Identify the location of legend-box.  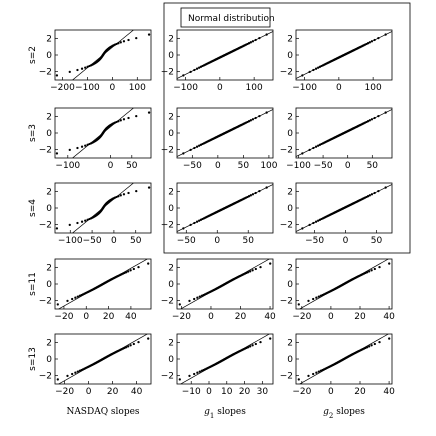
(225, 17).